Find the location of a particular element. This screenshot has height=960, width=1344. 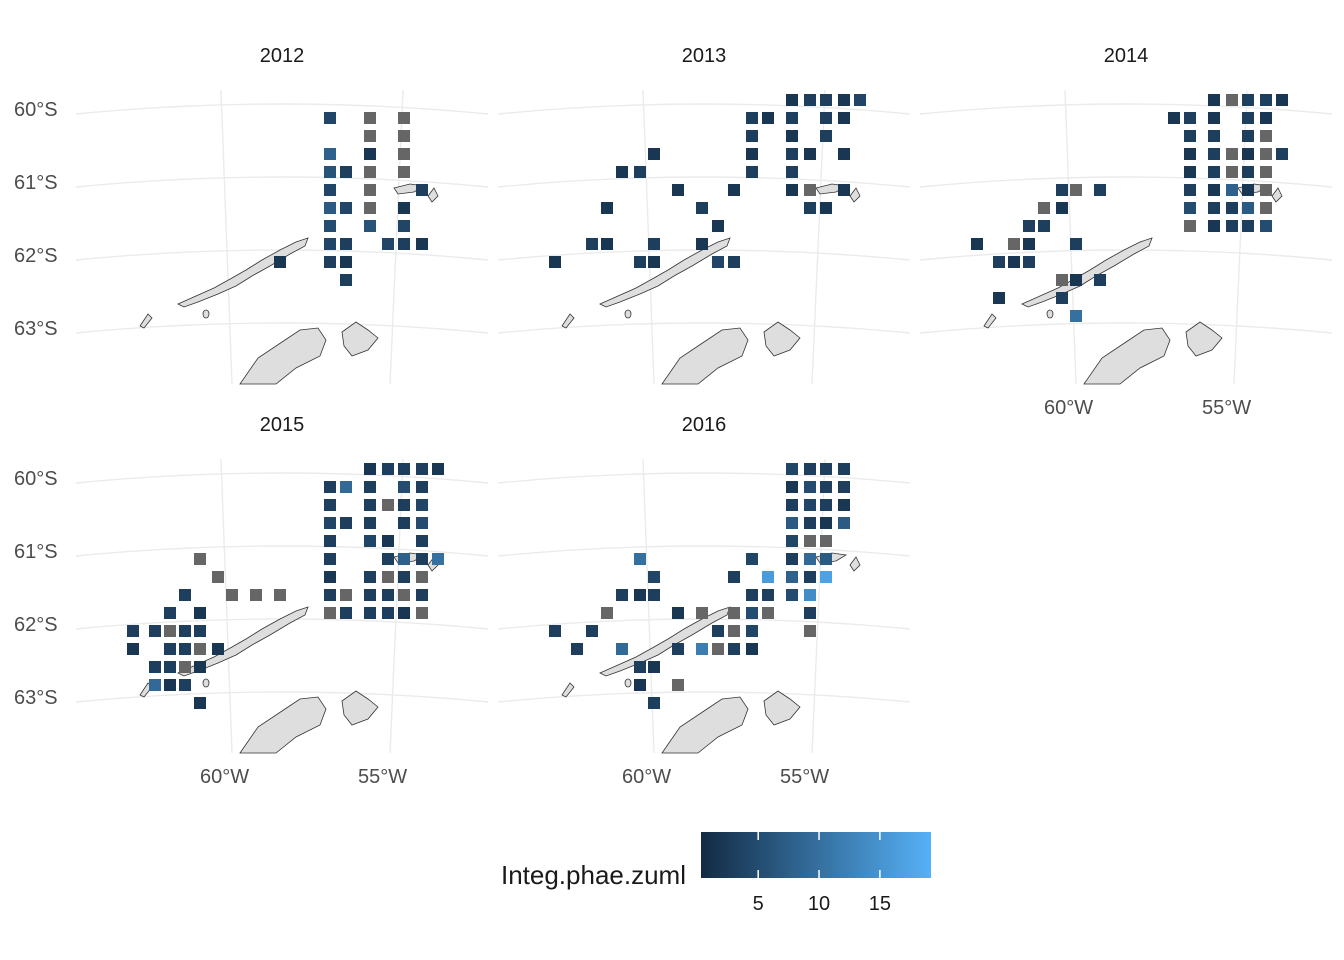

lon-label-55w-2014: 55°W is located at coordinates (1226, 408).